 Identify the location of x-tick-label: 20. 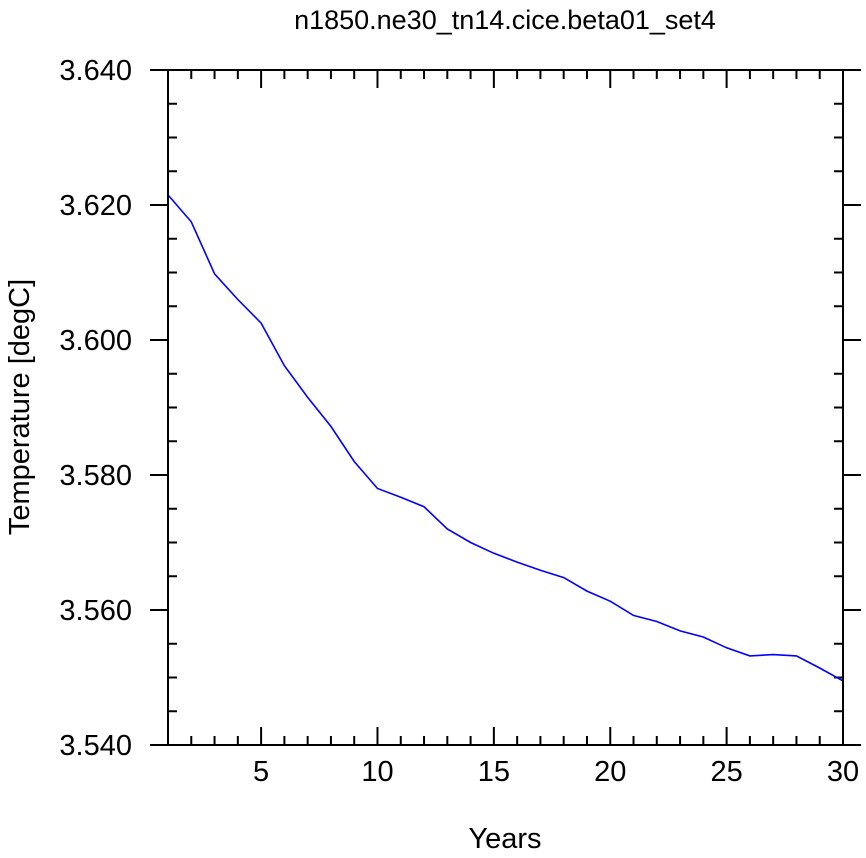
(610, 772).